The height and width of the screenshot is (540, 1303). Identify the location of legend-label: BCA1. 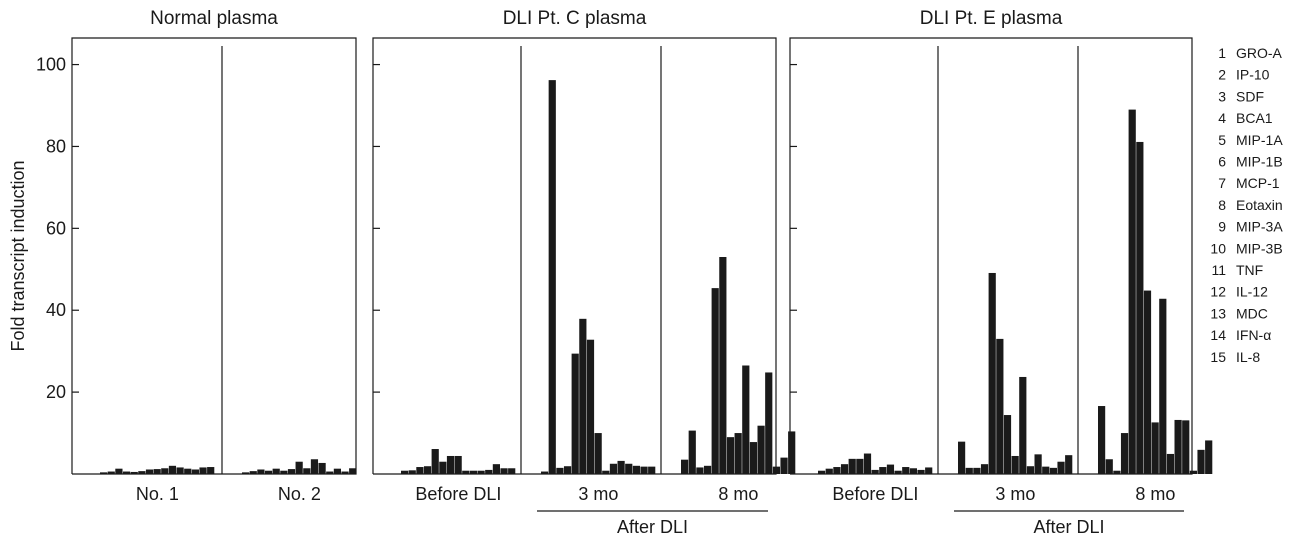
(1254, 118).